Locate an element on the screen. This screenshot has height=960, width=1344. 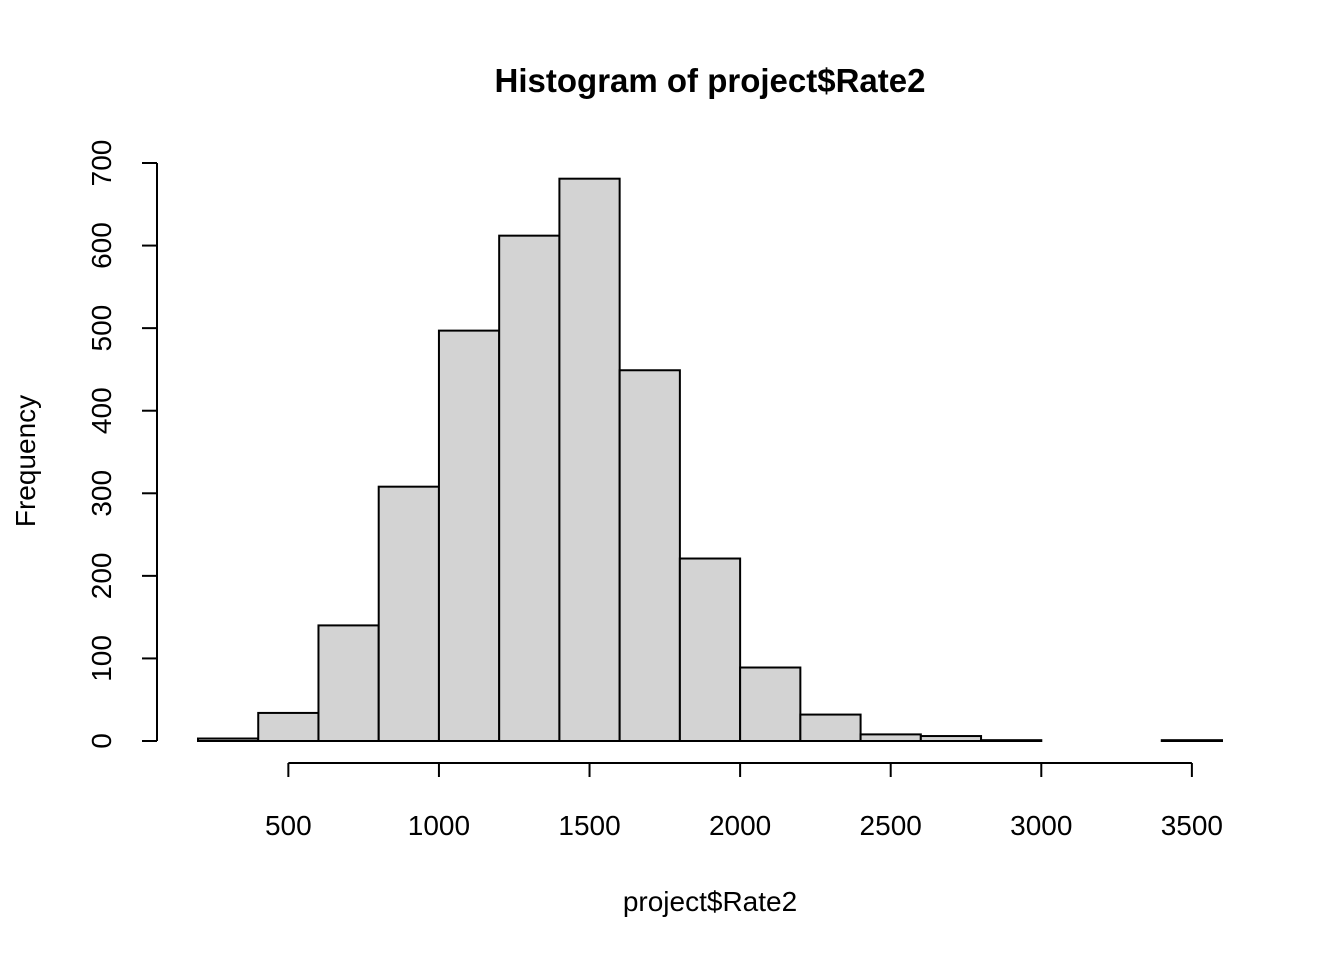
x-axis-label: project$Rate2 is located at coordinates (710, 901).